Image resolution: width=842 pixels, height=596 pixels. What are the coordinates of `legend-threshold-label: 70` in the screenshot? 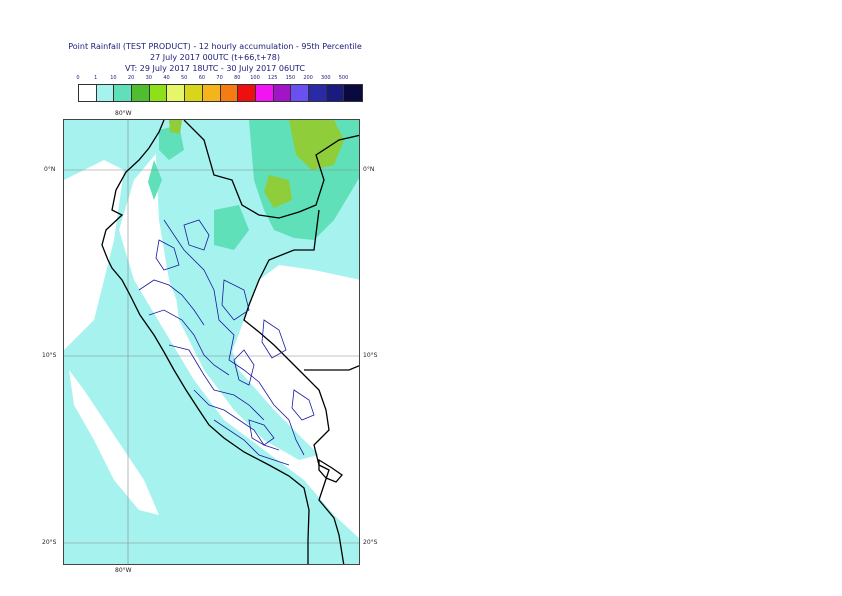 It's located at (219, 78).